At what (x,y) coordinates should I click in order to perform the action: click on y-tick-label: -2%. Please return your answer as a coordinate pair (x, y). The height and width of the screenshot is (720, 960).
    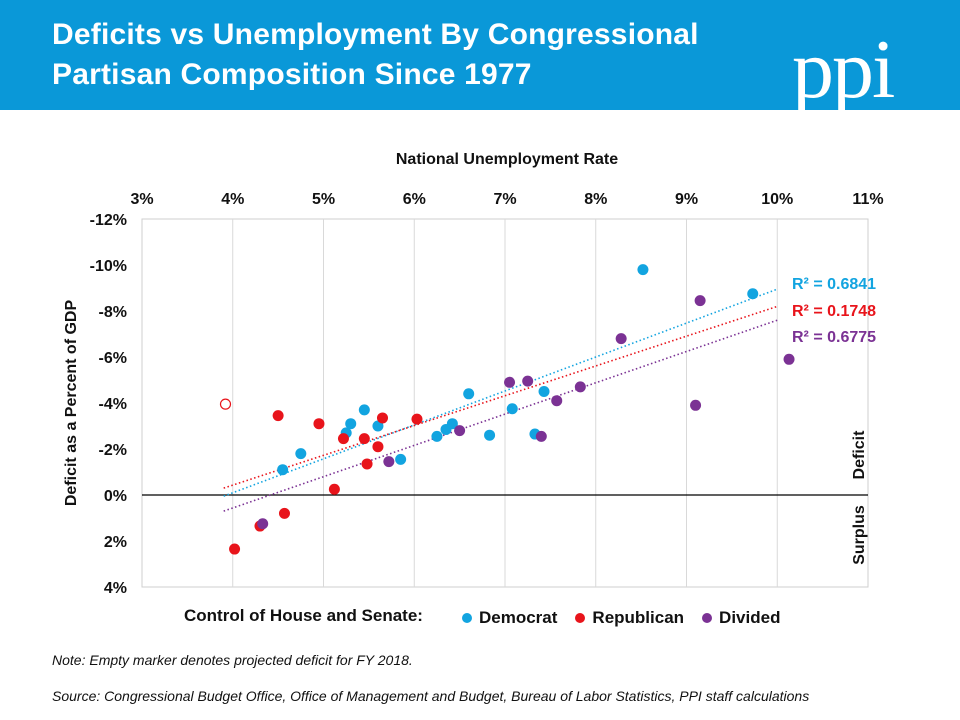
    Looking at the image, I should click on (113, 450).